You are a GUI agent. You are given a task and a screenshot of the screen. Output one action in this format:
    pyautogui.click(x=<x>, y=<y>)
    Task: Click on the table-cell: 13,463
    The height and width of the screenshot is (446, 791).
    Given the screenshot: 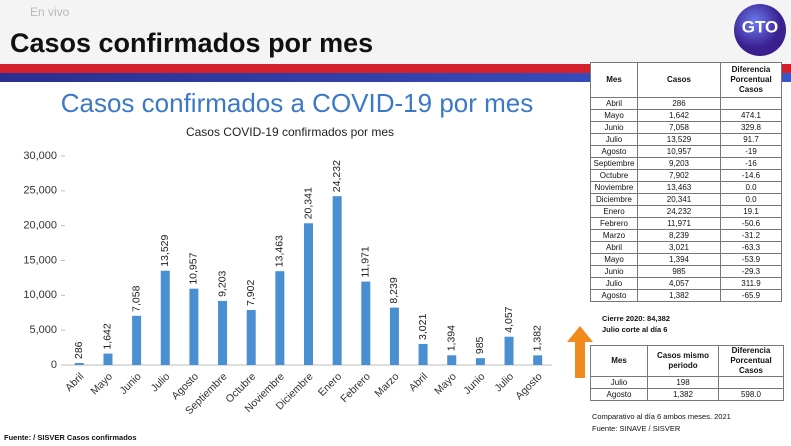 What is the action you would take?
    pyautogui.click(x=679, y=187)
    